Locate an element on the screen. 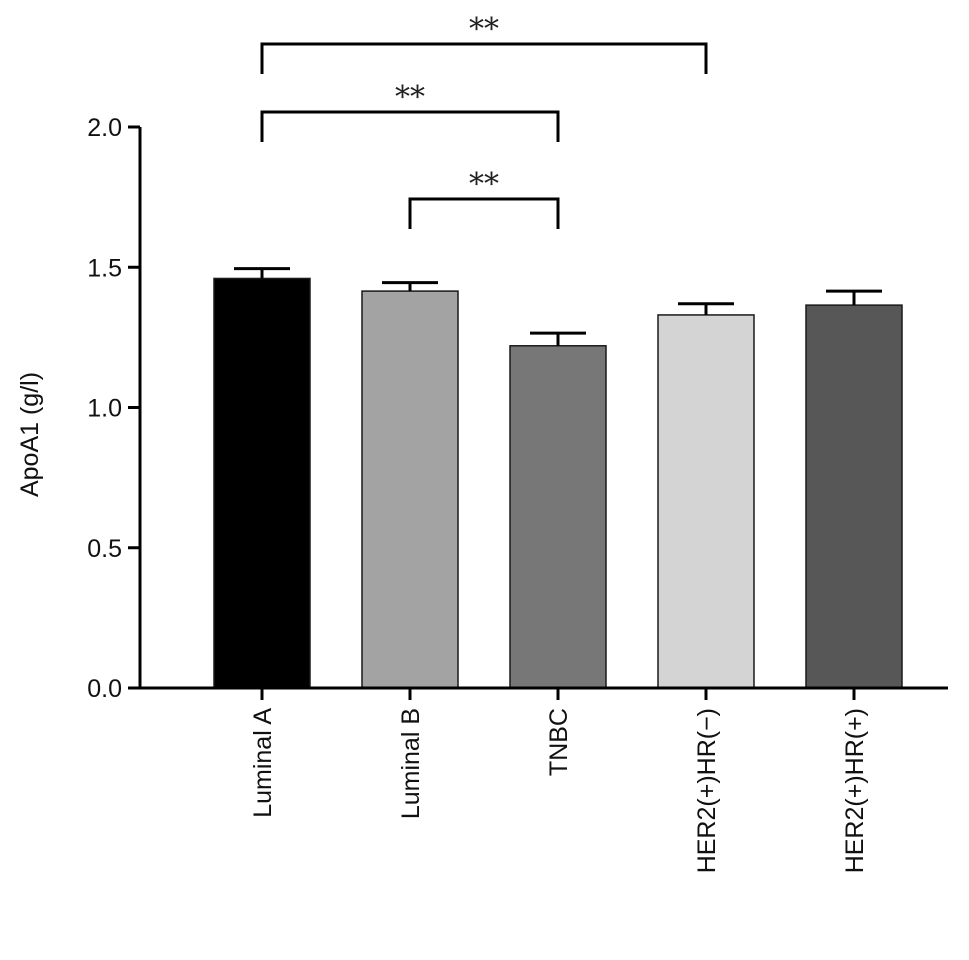 This screenshot has height=960, width=969. y-ticks-layer: 0.0 0.5 1.0 1.5 2.0 is located at coordinates (113, 408).